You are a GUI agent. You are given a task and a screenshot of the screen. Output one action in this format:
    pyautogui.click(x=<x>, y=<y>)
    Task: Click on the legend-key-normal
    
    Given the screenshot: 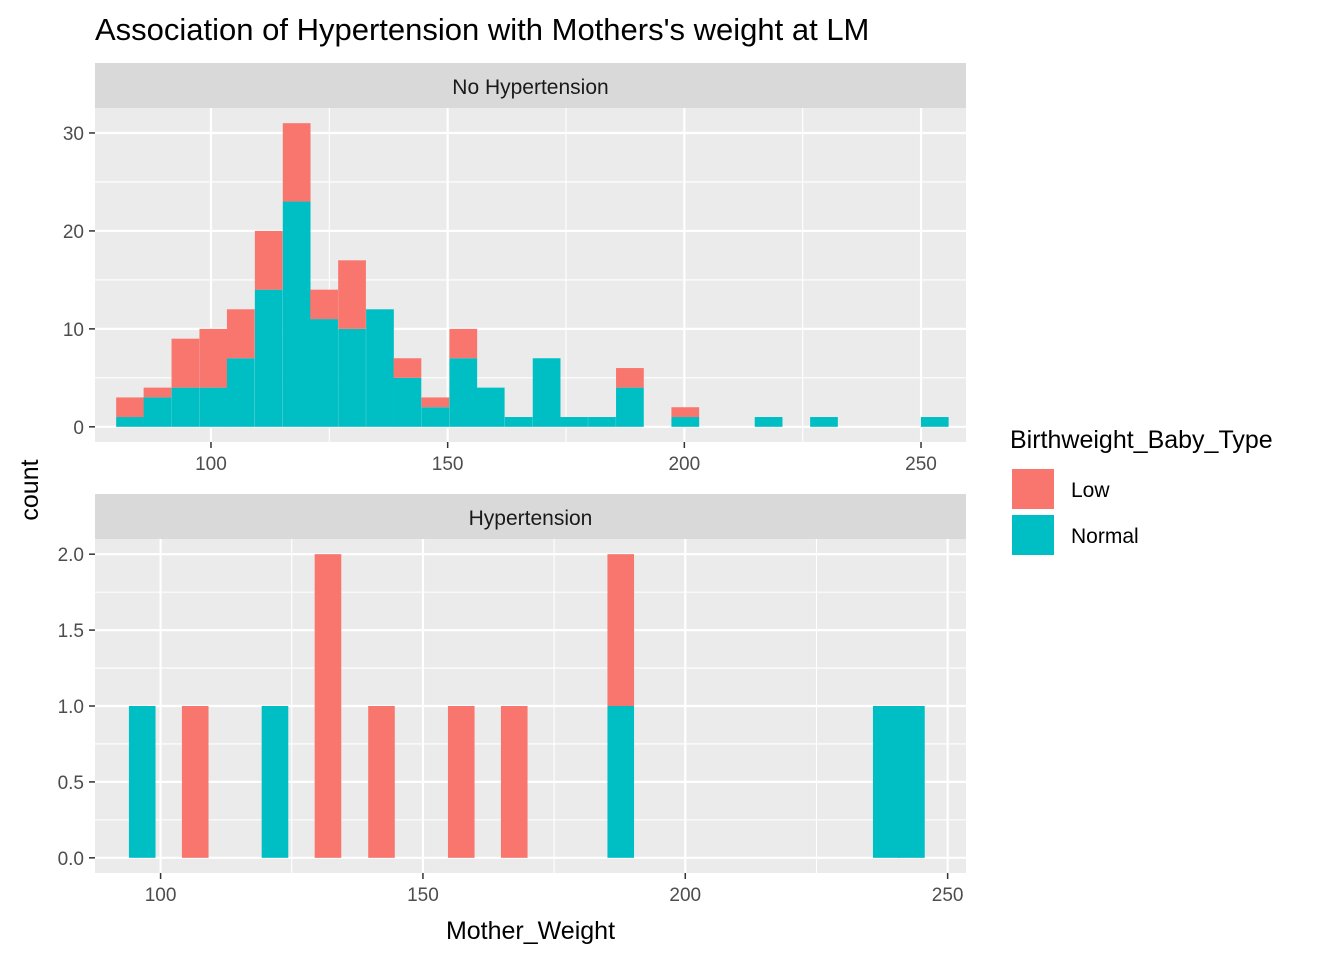 What is the action you would take?
    pyautogui.click(x=1033, y=535)
    